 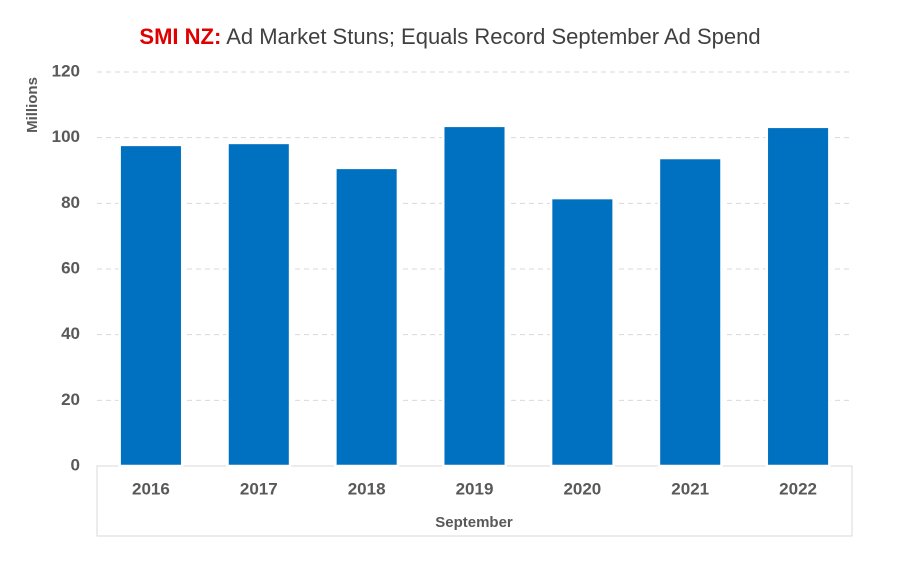 What do you see at coordinates (259, 488) in the screenshot?
I see `x-tick-label: 2017` at bounding box center [259, 488].